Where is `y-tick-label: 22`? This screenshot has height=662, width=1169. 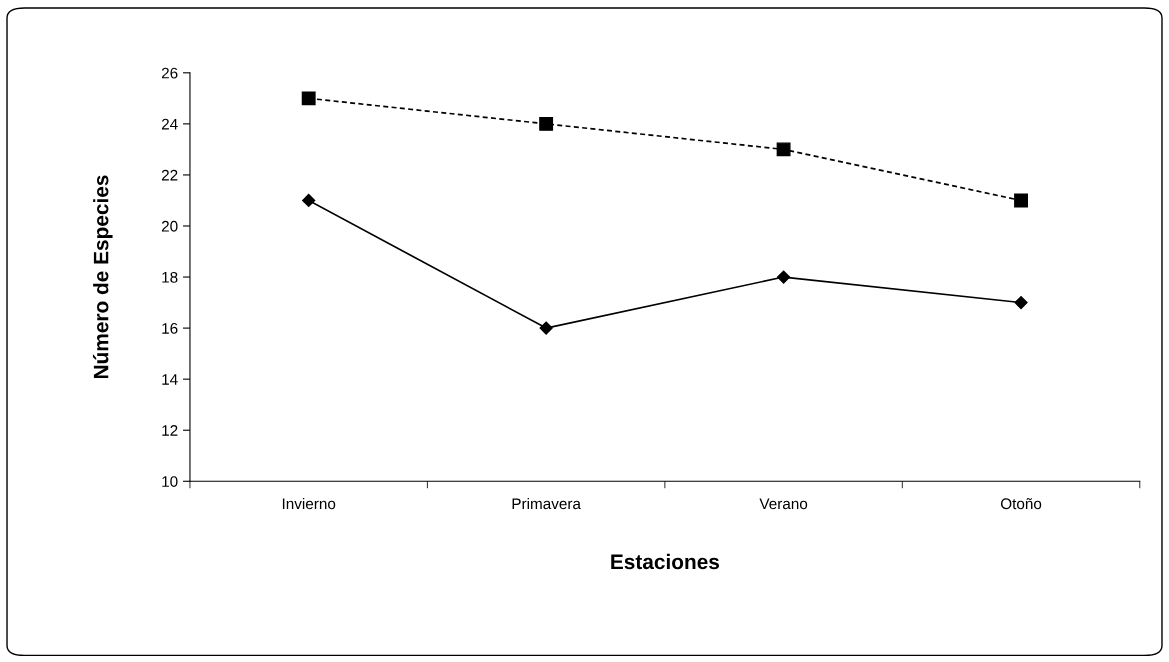 y-tick-label: 22 is located at coordinates (169, 175).